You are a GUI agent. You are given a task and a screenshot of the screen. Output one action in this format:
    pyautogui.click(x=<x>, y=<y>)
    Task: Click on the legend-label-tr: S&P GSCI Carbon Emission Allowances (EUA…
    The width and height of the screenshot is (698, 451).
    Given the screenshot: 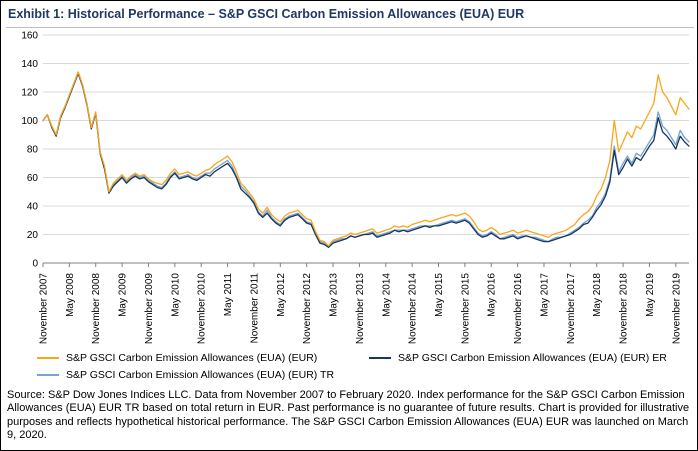 What is the action you would take?
    pyautogui.click(x=200, y=375)
    